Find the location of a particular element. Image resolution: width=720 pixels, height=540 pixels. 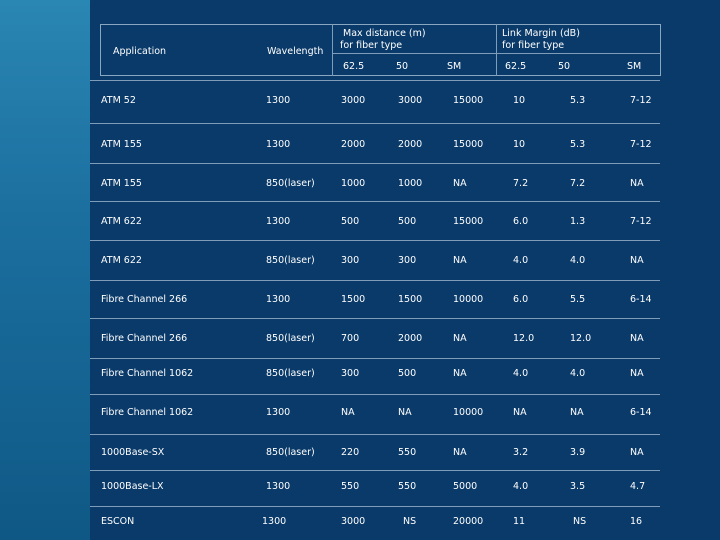

cell-margin-50: 3.5 is located at coordinates (578, 486).